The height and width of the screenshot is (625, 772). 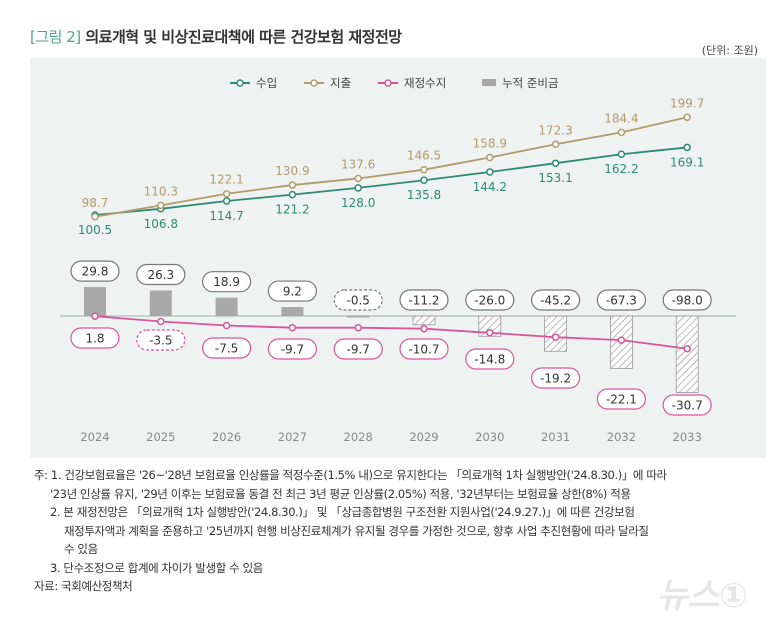 I want to click on reserve-label: 18.9, so click(x=226, y=282).